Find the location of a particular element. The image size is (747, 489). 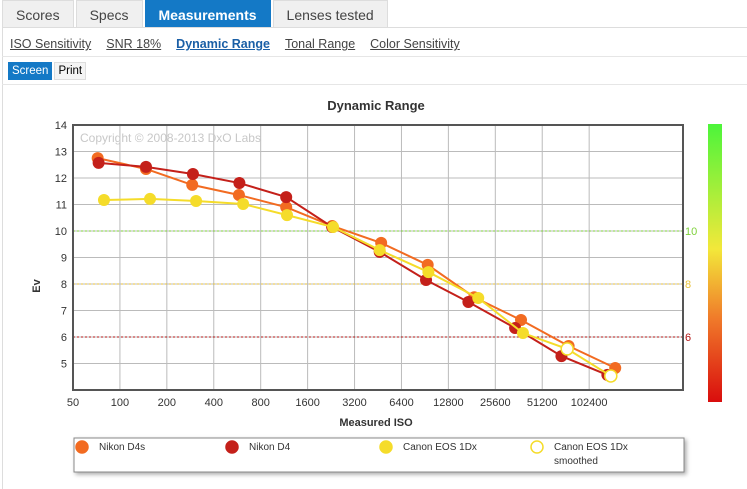

link-snr-18: SNR 18% is located at coordinates (134, 44).